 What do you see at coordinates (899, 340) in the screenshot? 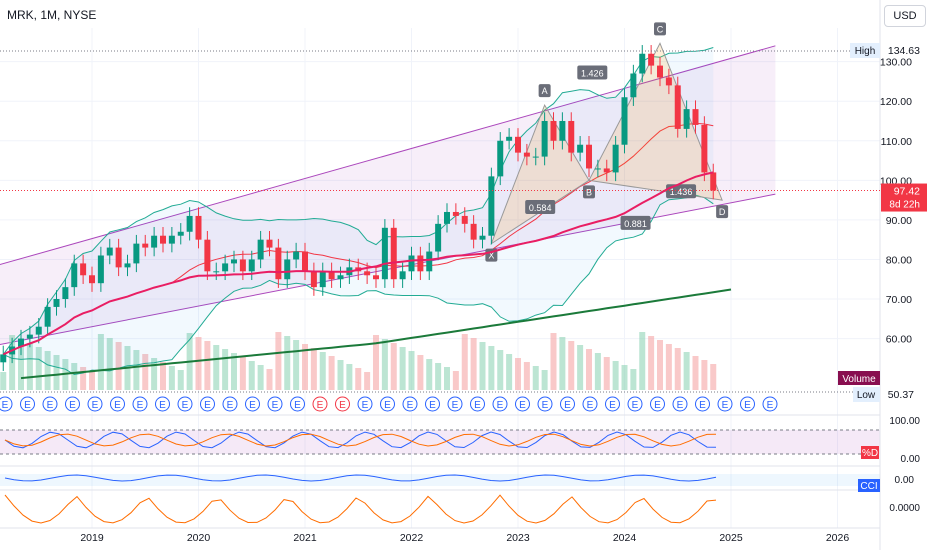
I see `y-tick-label: 60.00` at bounding box center [899, 340].